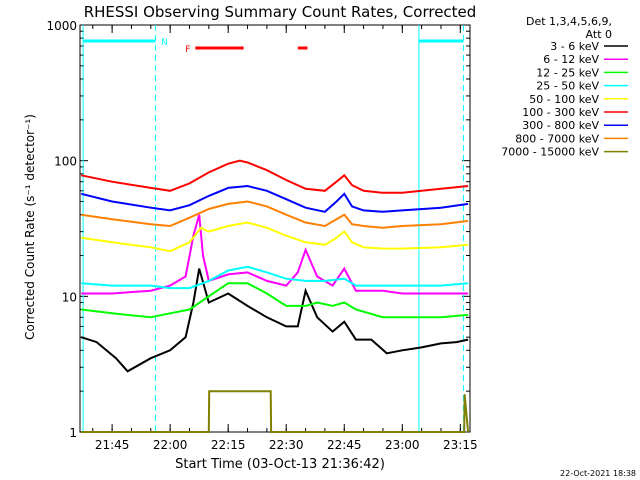 The height and width of the screenshot is (480, 640). Describe the element at coordinates (69, 297) in the screenshot. I see `y-tick-label: 10` at that location.